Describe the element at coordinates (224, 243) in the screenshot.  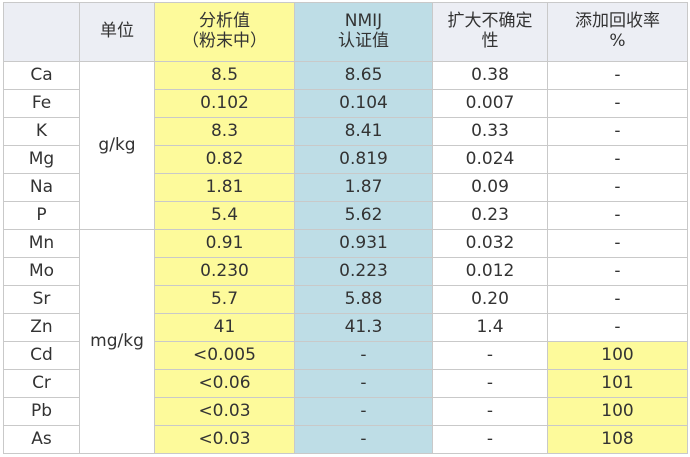
I see `analysis-cell: 0.91` at that location.